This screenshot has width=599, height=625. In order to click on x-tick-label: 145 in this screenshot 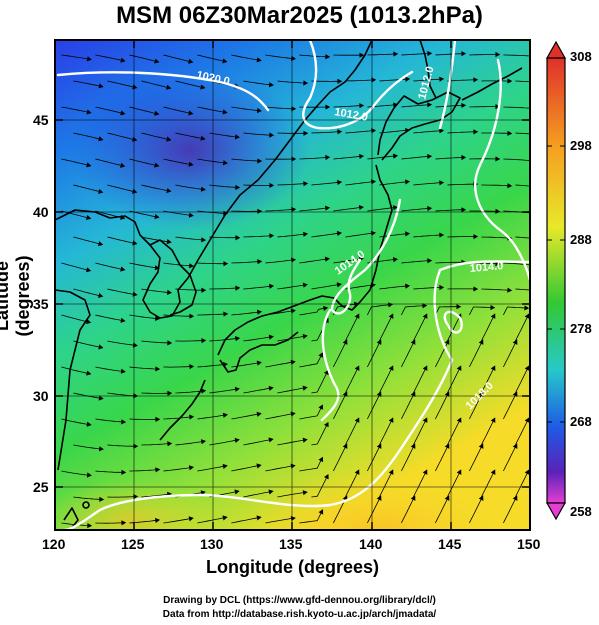, I will do `click(450, 544)`.